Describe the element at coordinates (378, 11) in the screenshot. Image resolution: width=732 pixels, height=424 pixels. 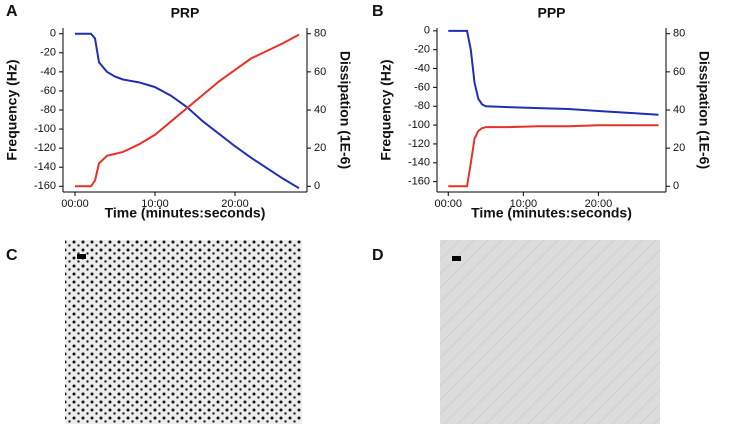
I see `panel-label: B` at that location.